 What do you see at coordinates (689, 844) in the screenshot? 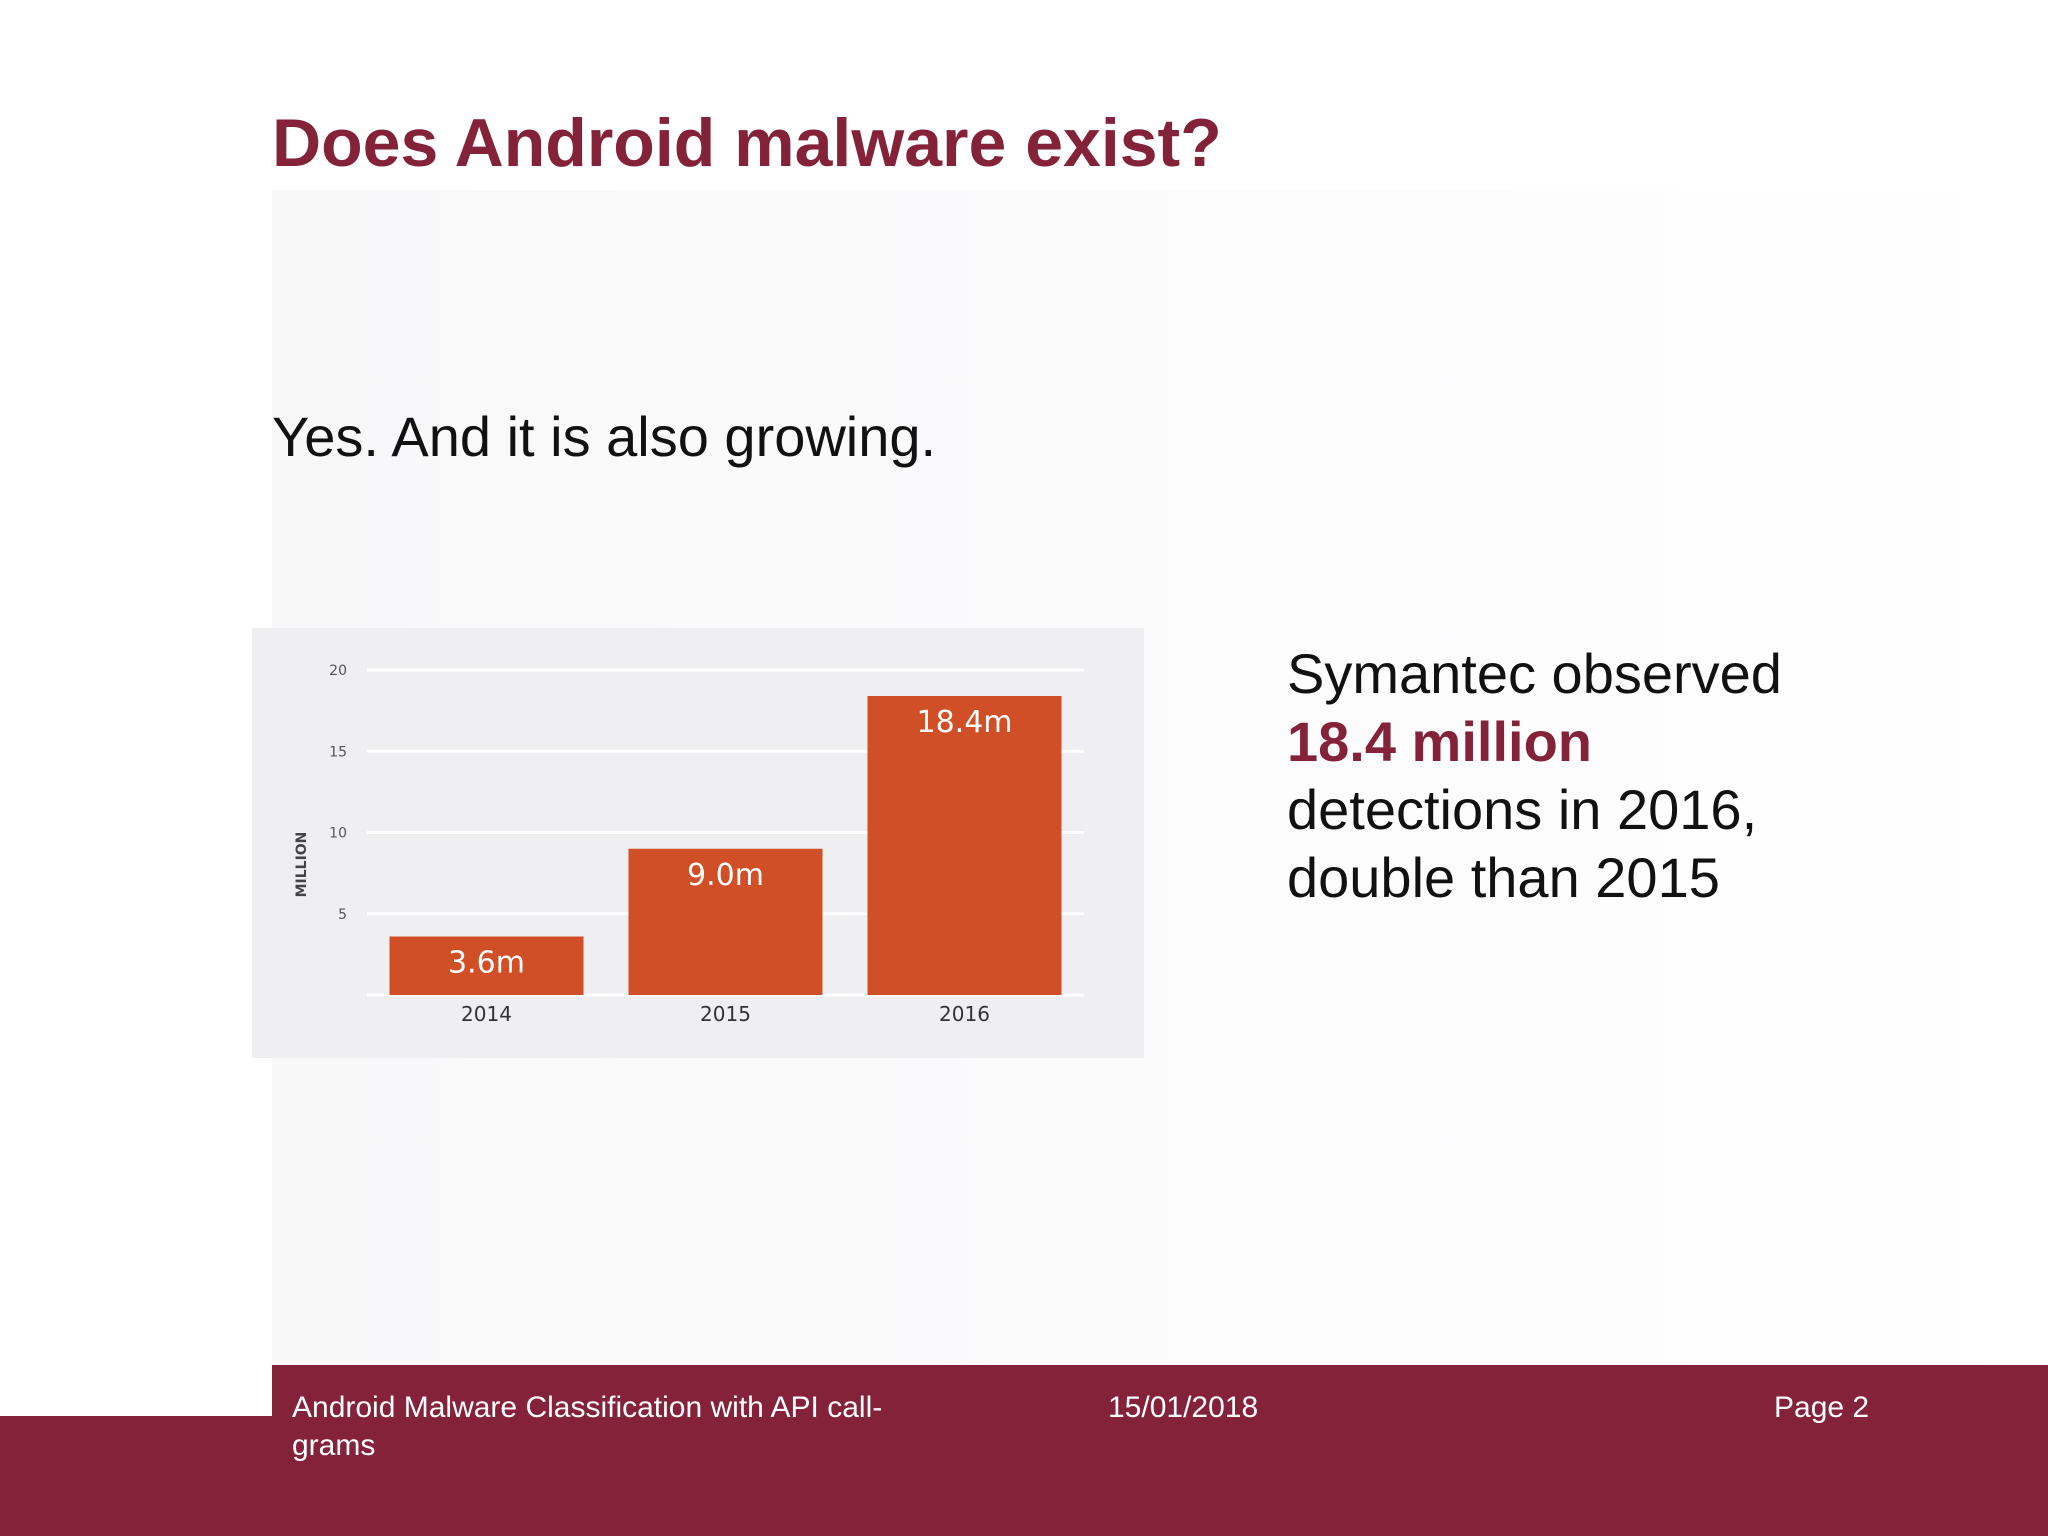
I see `bar-chart-svg: 5 10 15 20 MILLION 3.6m 2014 9.0m 2015 18.4m 2016` at bounding box center [689, 844].